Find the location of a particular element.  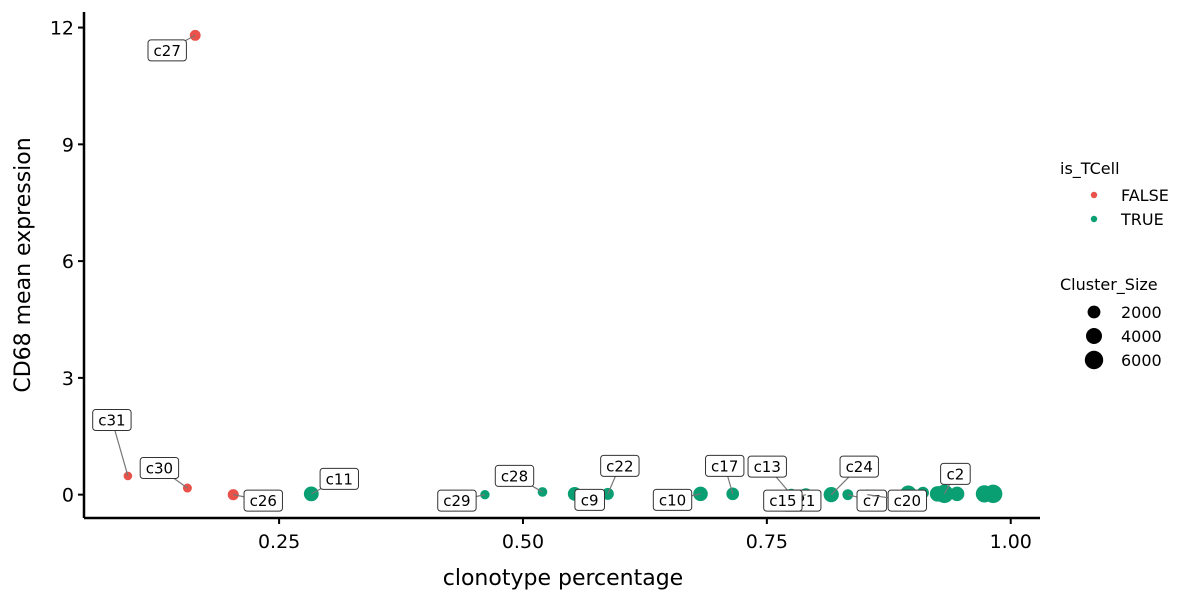

point-label: c17 is located at coordinates (724, 466).